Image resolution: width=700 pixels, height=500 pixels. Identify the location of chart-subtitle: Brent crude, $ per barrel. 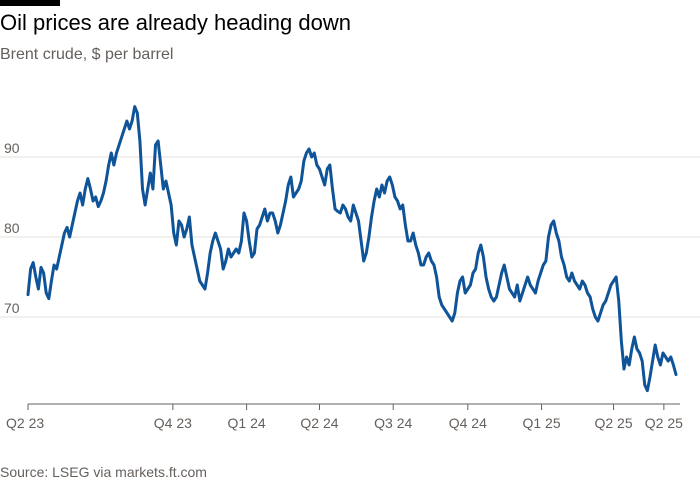
(87, 54).